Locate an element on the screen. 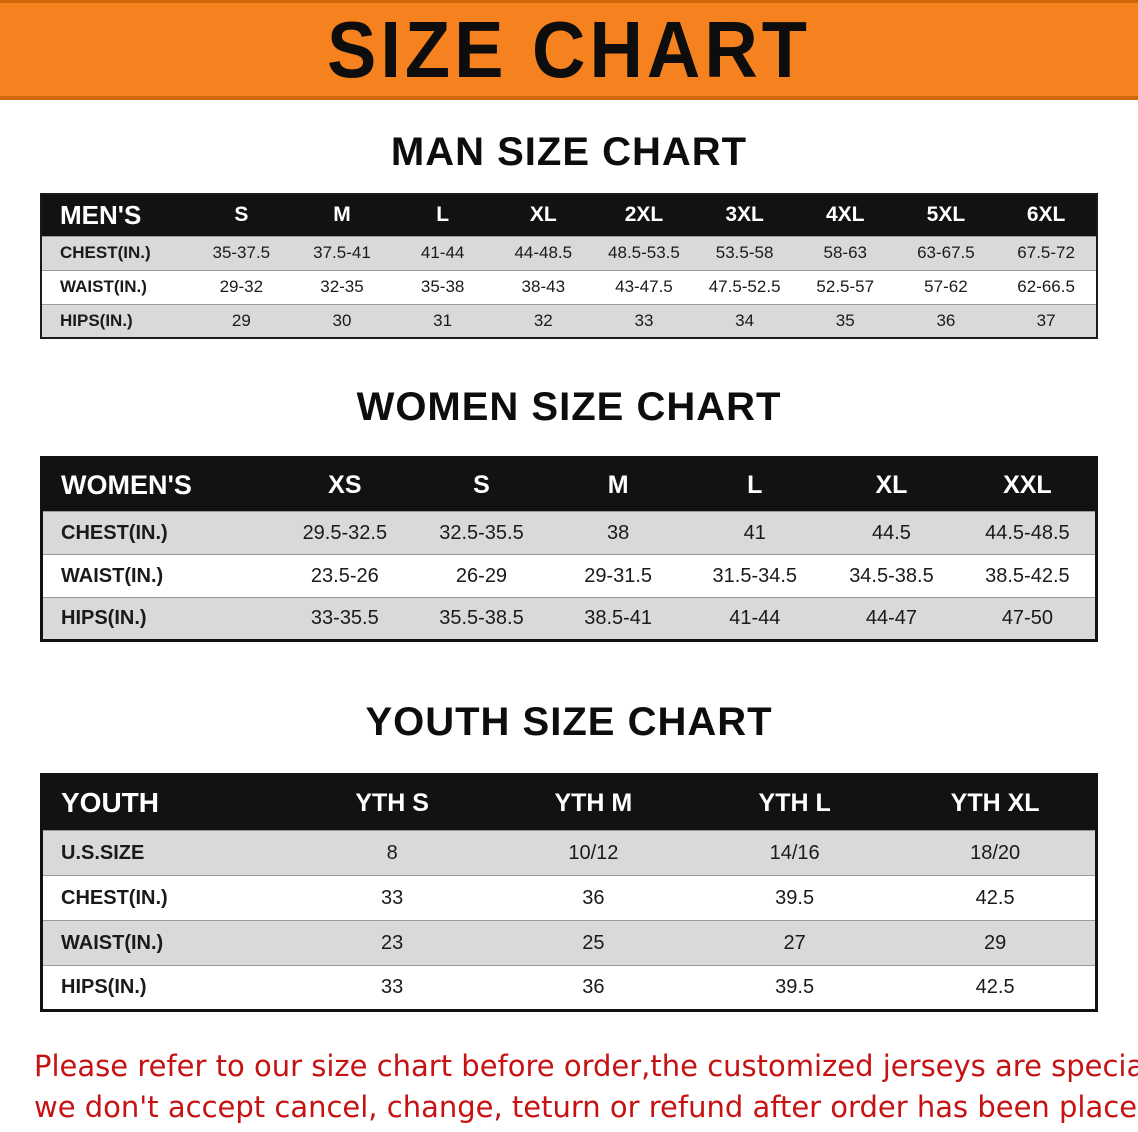  size-value: 38.5-41 is located at coordinates (618, 619).